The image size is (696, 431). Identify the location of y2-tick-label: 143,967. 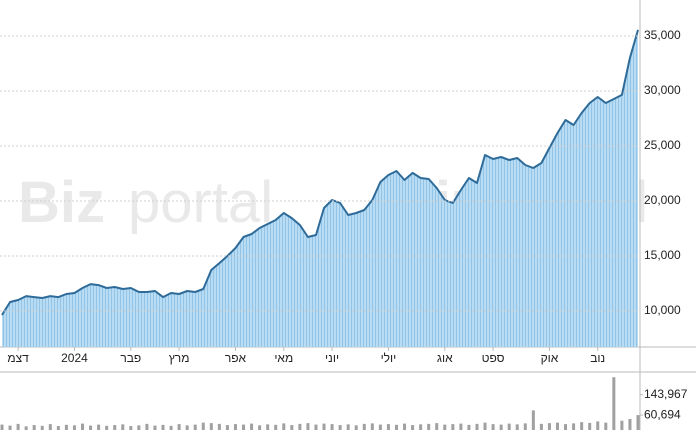
(666, 394).